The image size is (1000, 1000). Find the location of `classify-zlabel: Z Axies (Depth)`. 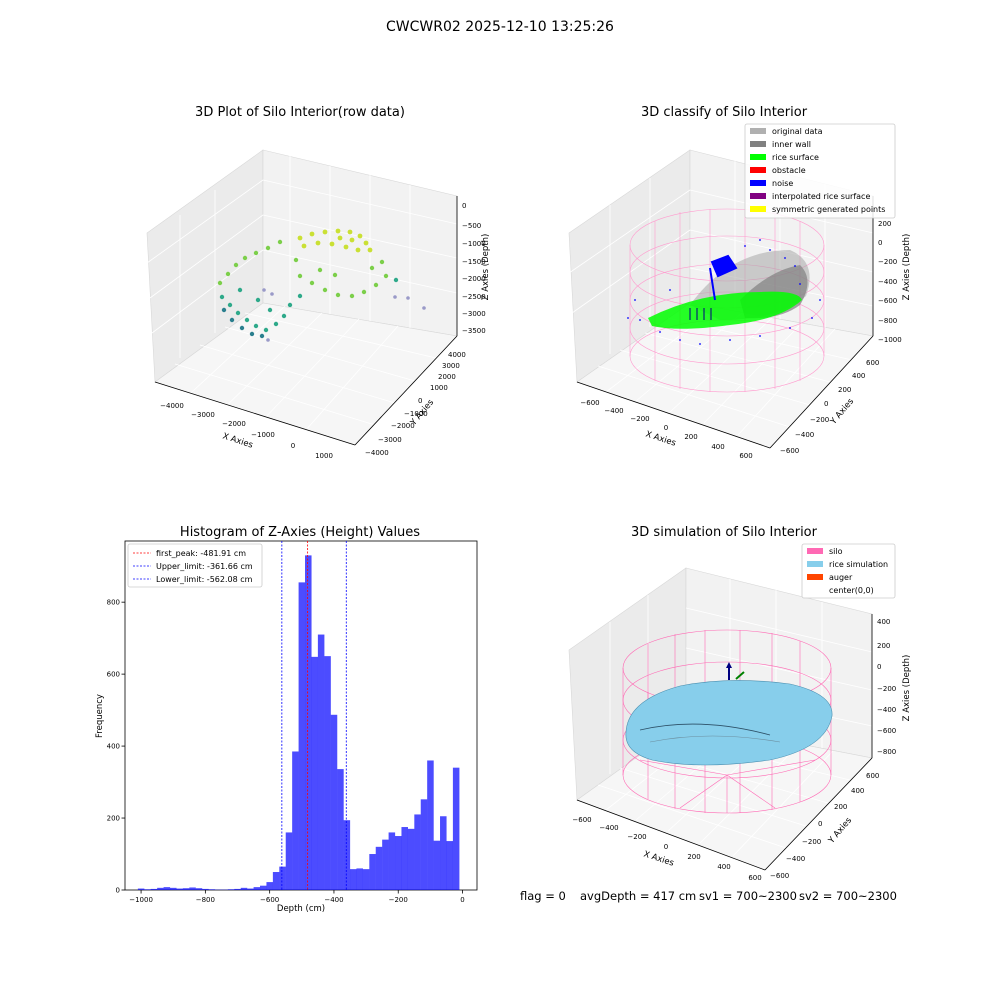

classify-zlabel: Z Axies (Depth) is located at coordinates (907, 267).